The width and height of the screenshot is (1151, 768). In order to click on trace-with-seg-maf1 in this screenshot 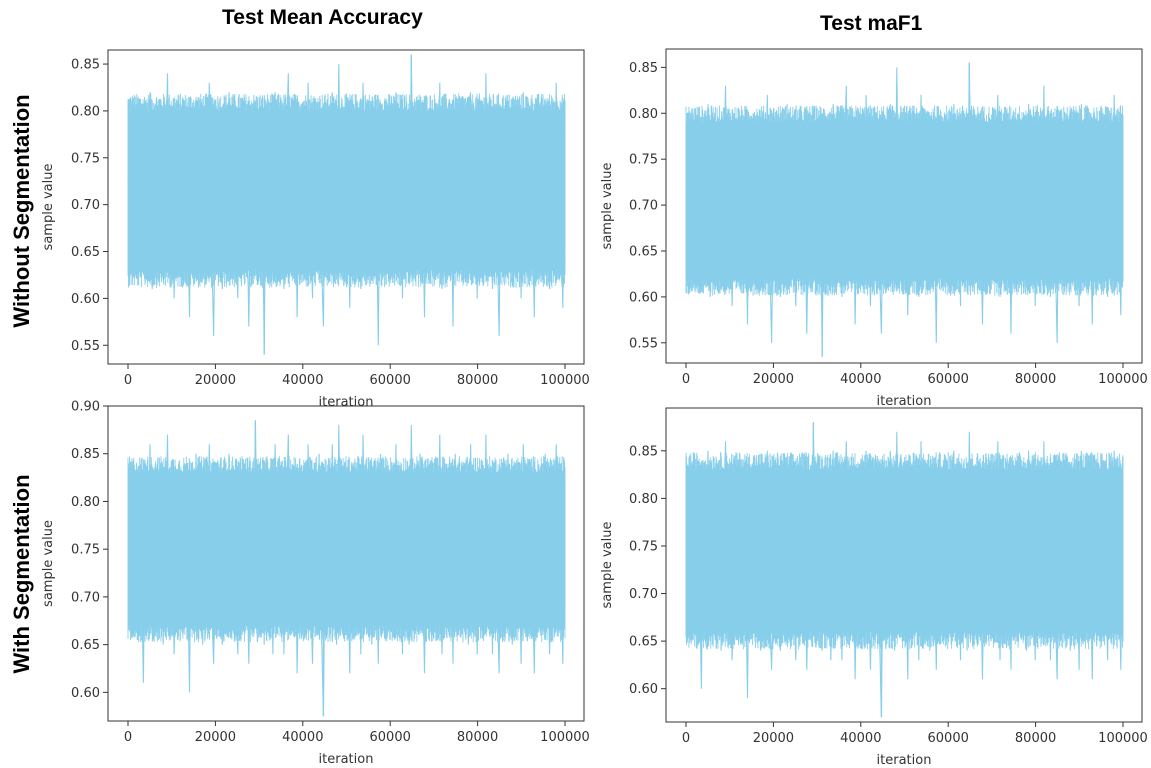, I will do `click(904, 570)`.